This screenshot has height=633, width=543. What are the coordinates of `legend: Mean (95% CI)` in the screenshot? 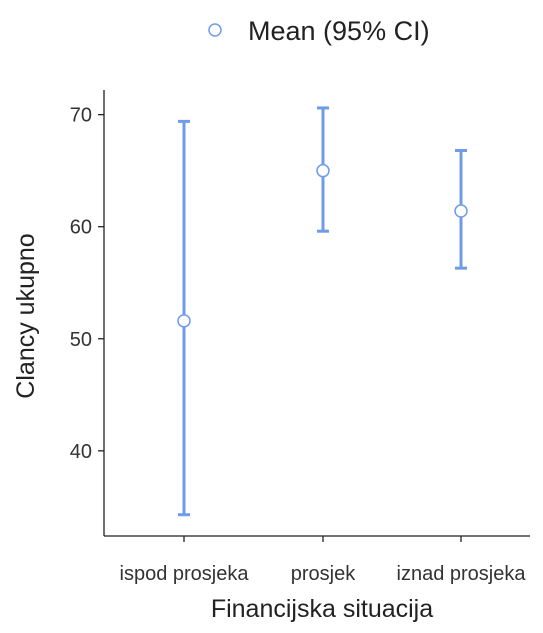 It's located at (319, 31).